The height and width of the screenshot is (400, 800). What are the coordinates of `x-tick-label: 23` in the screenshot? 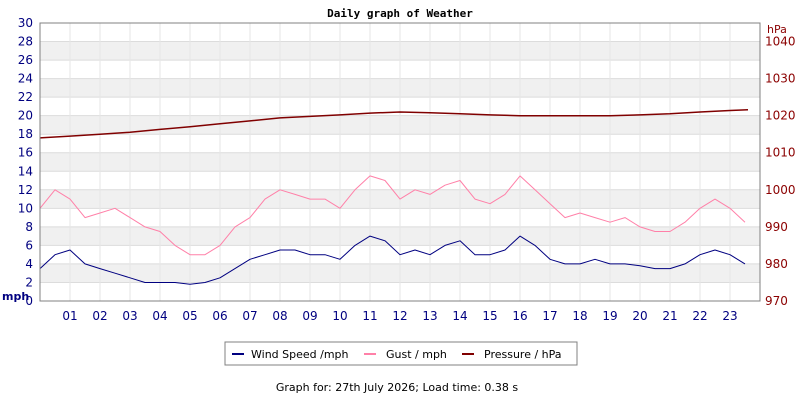 It's located at (729, 316).